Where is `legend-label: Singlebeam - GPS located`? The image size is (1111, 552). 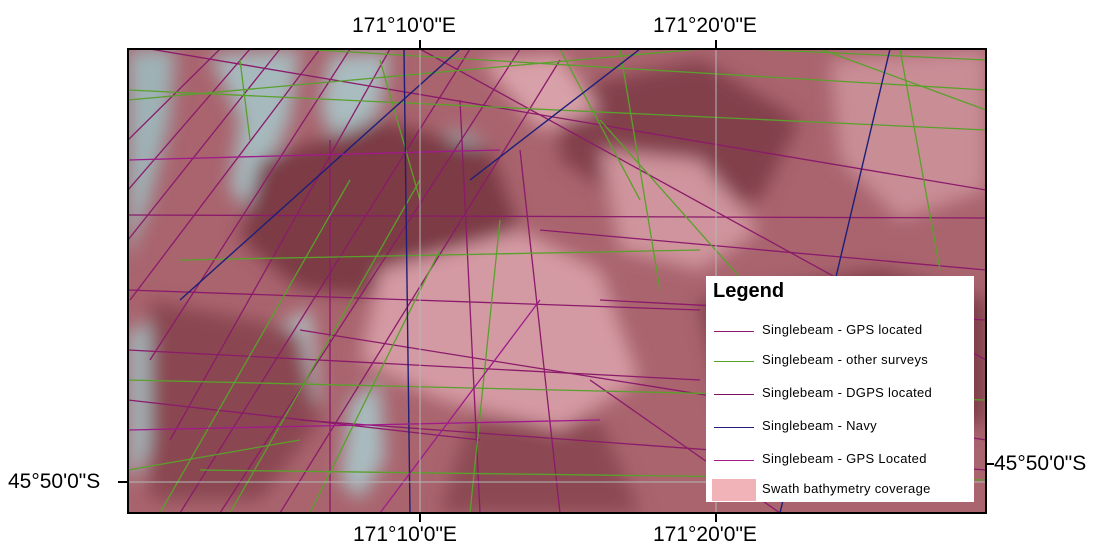 legend-label: Singlebeam - GPS located is located at coordinates (842, 329).